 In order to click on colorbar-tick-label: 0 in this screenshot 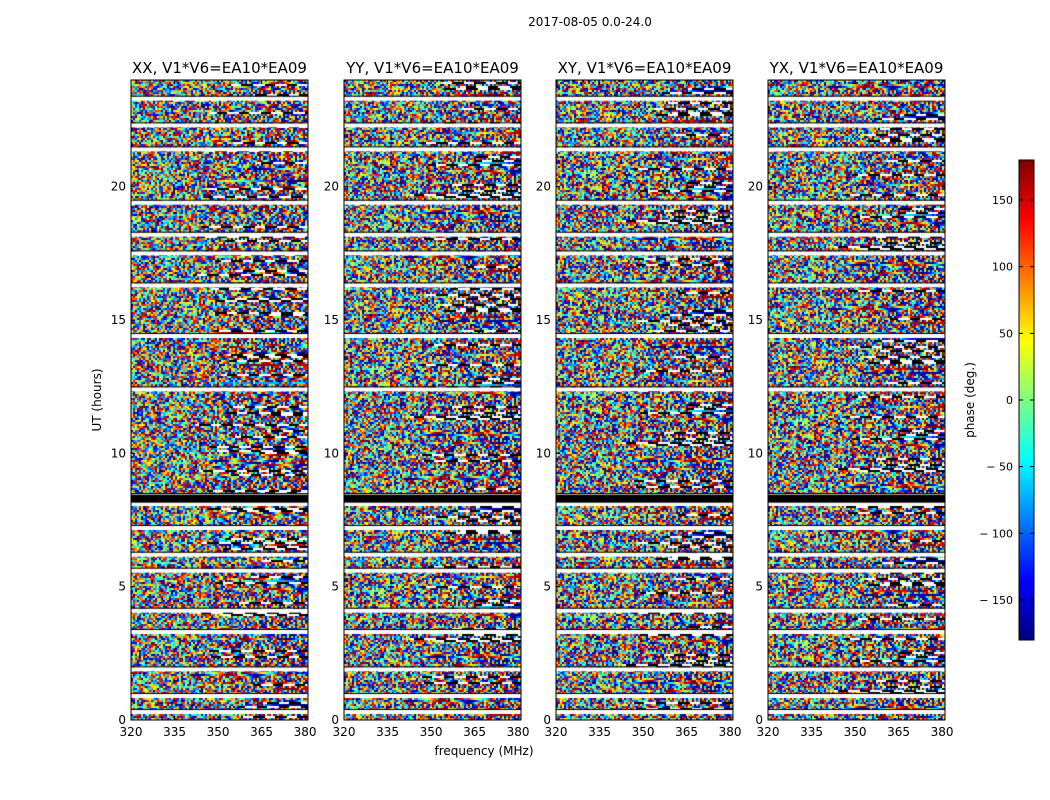, I will do `click(1009, 400)`.